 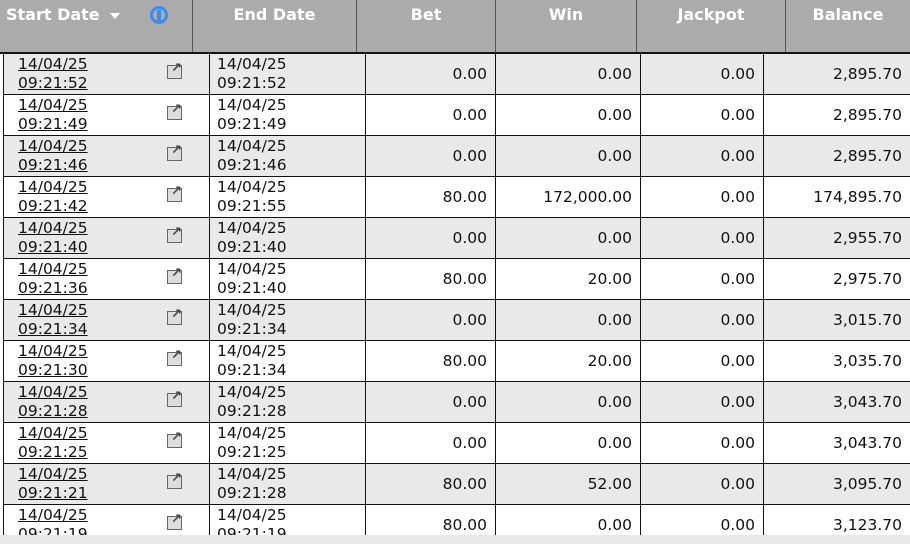 What do you see at coordinates (106, 402) in the screenshot?
I see `start-date-cell: 14/04/25 09:21:28` at bounding box center [106, 402].